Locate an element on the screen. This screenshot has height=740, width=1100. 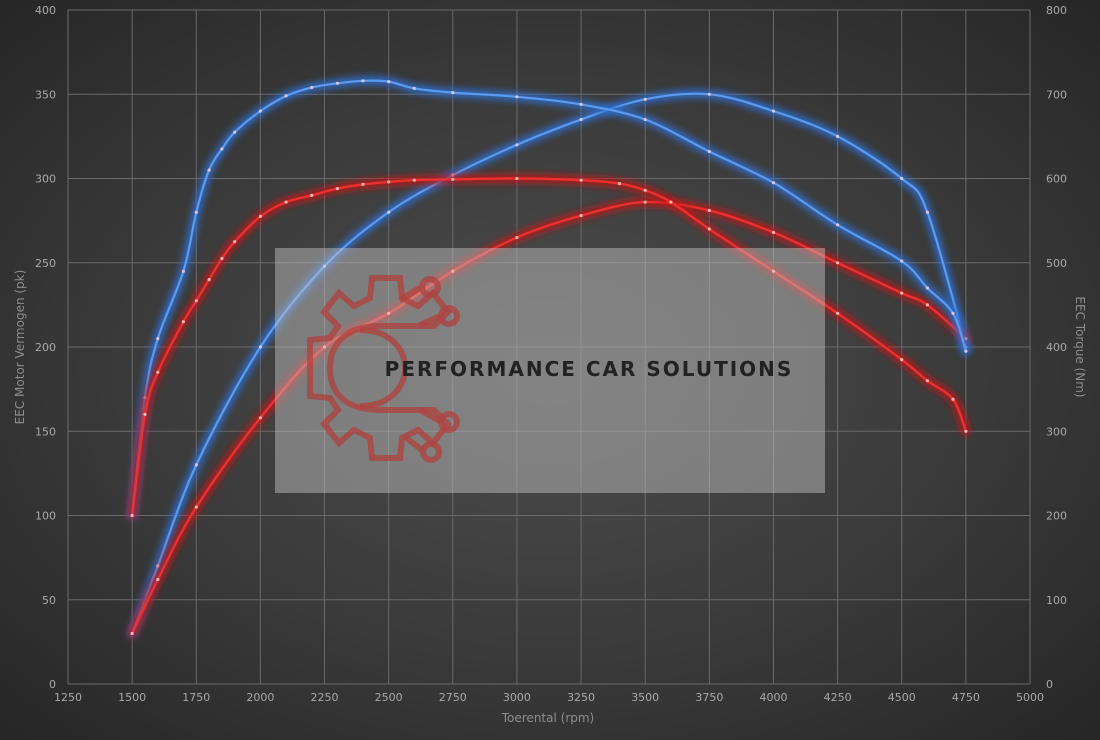
x-tick-label: 2500 is located at coordinates (389, 697).